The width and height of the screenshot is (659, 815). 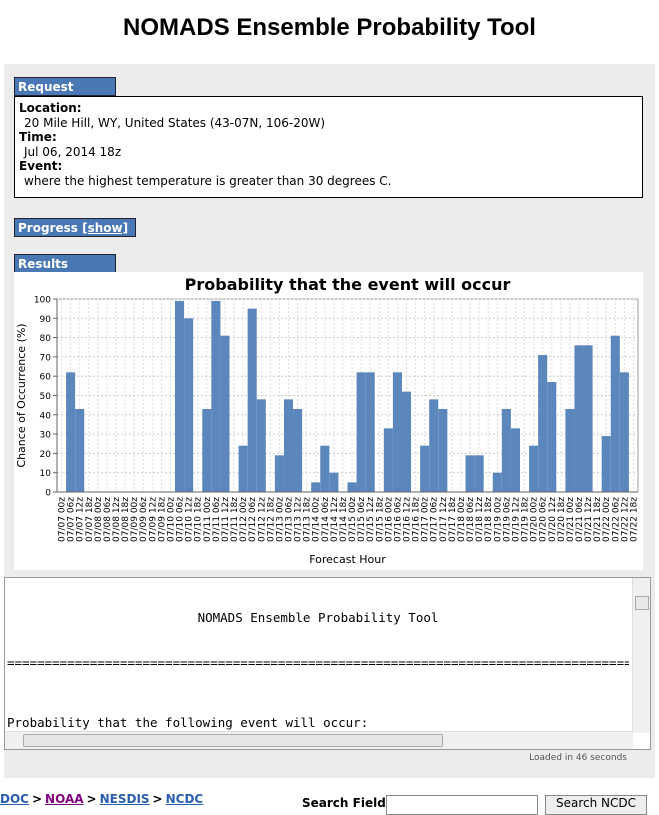 What do you see at coordinates (46, 320) in the screenshot?
I see `y-tick-label: 90` at bounding box center [46, 320].